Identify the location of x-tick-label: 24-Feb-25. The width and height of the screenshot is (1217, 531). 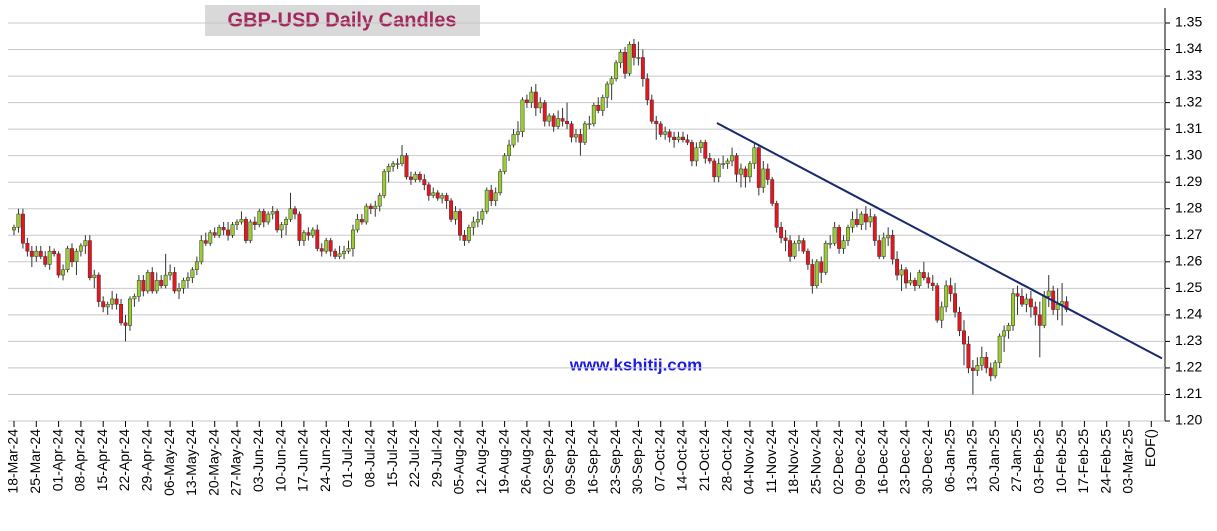
(1105, 461).